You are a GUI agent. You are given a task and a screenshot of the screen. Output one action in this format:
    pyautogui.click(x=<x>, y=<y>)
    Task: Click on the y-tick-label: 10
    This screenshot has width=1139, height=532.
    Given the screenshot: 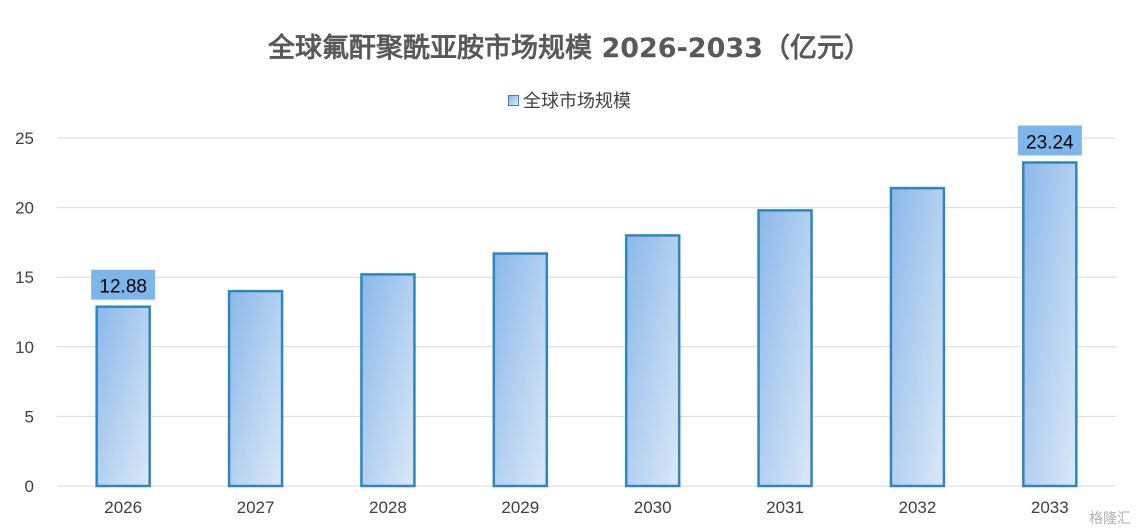 What is the action you would take?
    pyautogui.click(x=24, y=347)
    